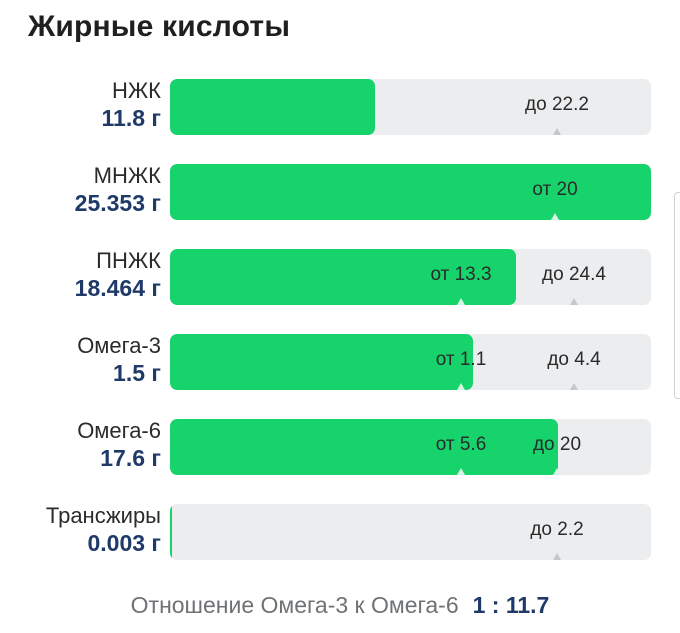 The width and height of the screenshot is (680, 633). Describe the element at coordinates (136, 90) in the screenshot. I see `nutrient-name: НЖК` at that location.